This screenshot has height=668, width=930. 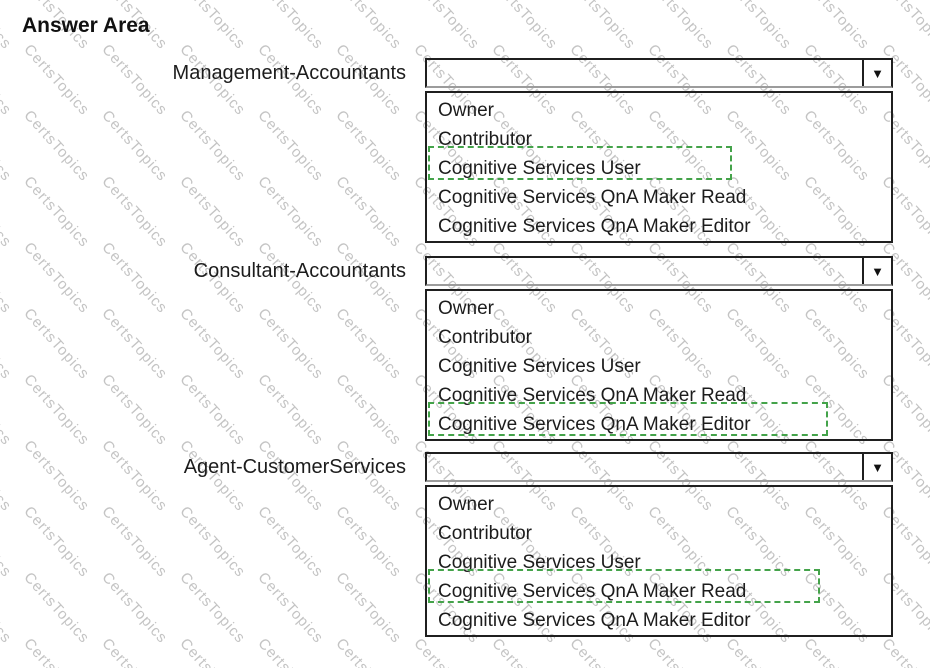 What do you see at coordinates (86, 25) in the screenshot?
I see `page-title: Answer Area` at bounding box center [86, 25].